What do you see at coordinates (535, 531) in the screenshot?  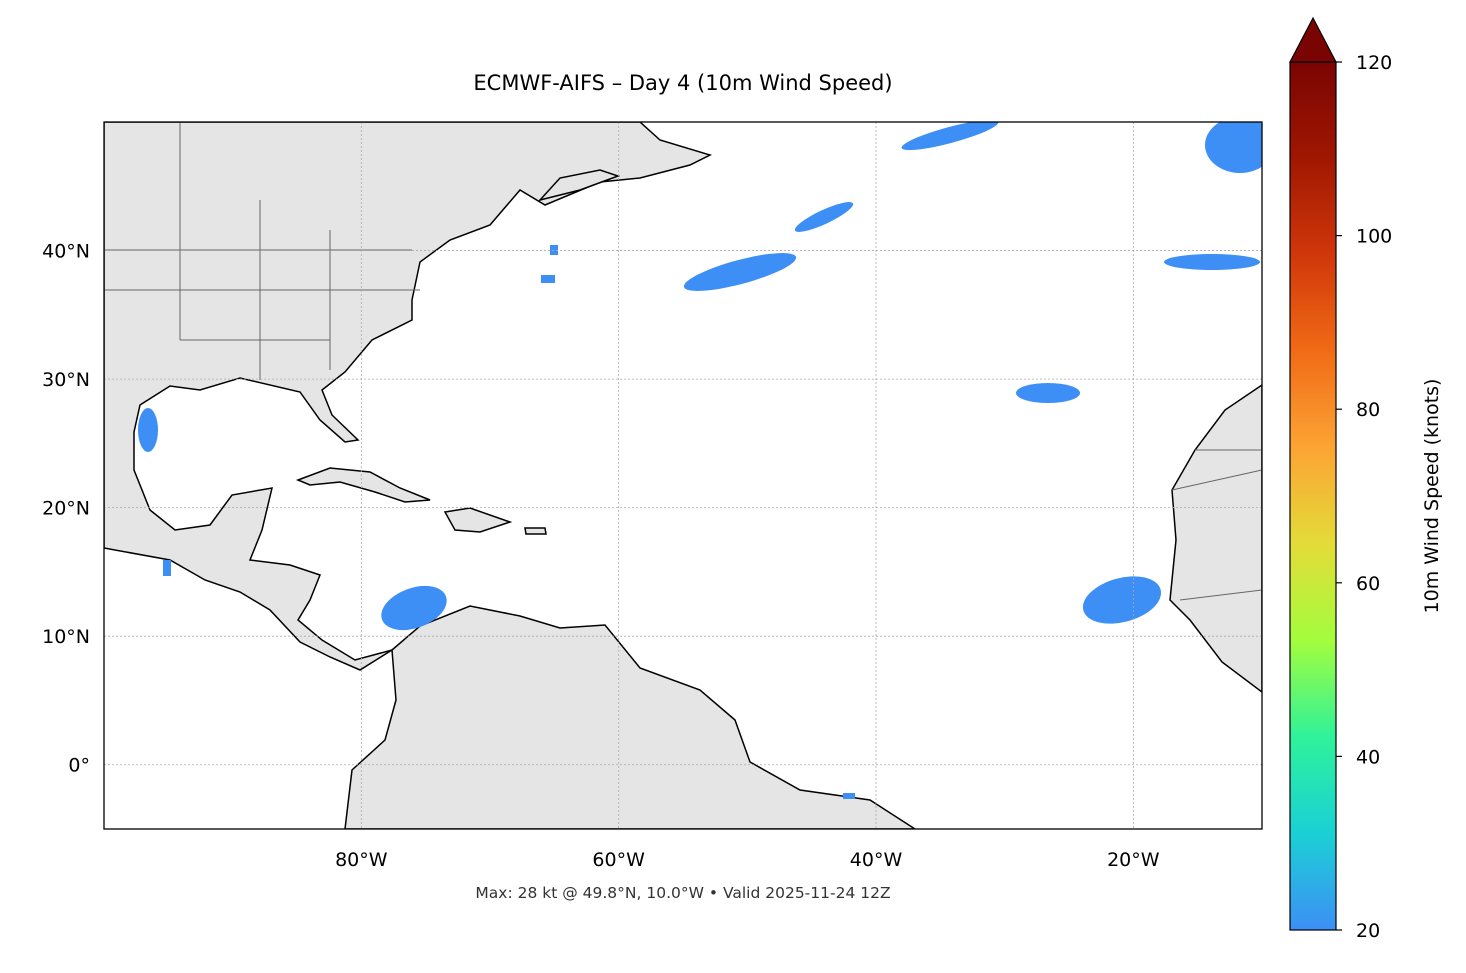 I see `puerto-rico` at bounding box center [535, 531].